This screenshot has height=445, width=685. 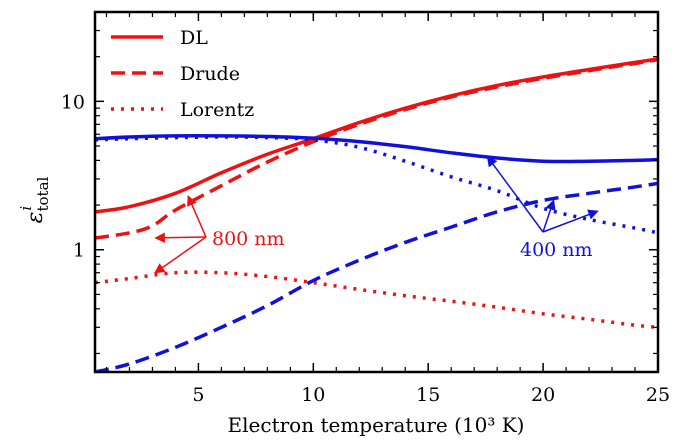 I want to click on series-line-lorentz-800nm, so click(x=376, y=299).